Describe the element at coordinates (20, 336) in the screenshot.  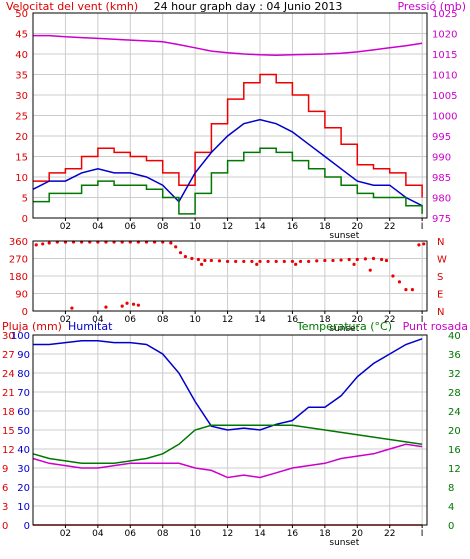
I see `humidity-tick-label: 100` at that location.